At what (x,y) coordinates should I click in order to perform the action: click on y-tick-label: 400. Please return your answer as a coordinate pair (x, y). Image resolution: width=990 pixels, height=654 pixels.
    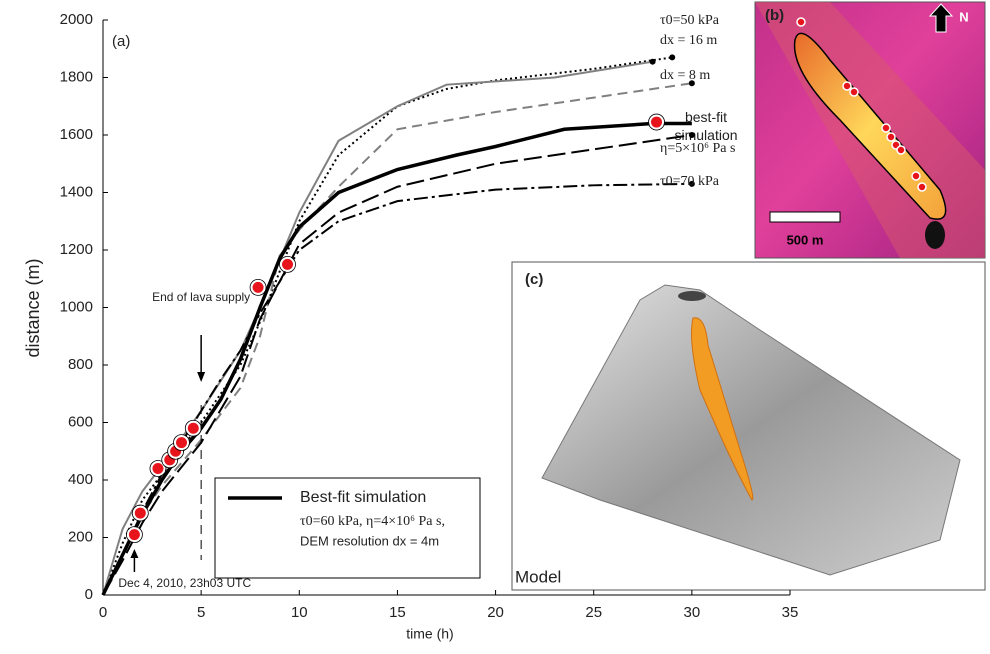
    Looking at the image, I should click on (80, 479).